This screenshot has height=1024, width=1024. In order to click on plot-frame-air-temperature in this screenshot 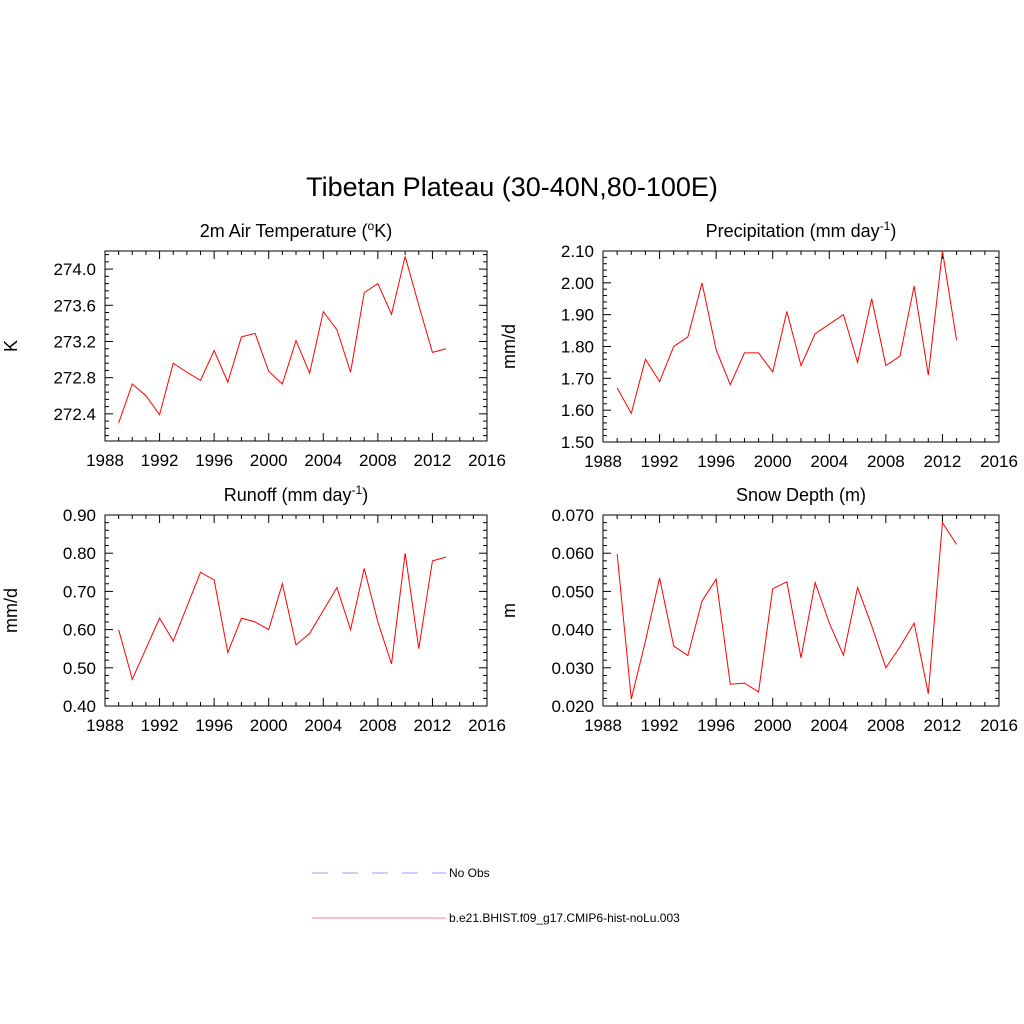, I will do `click(296, 346)`.